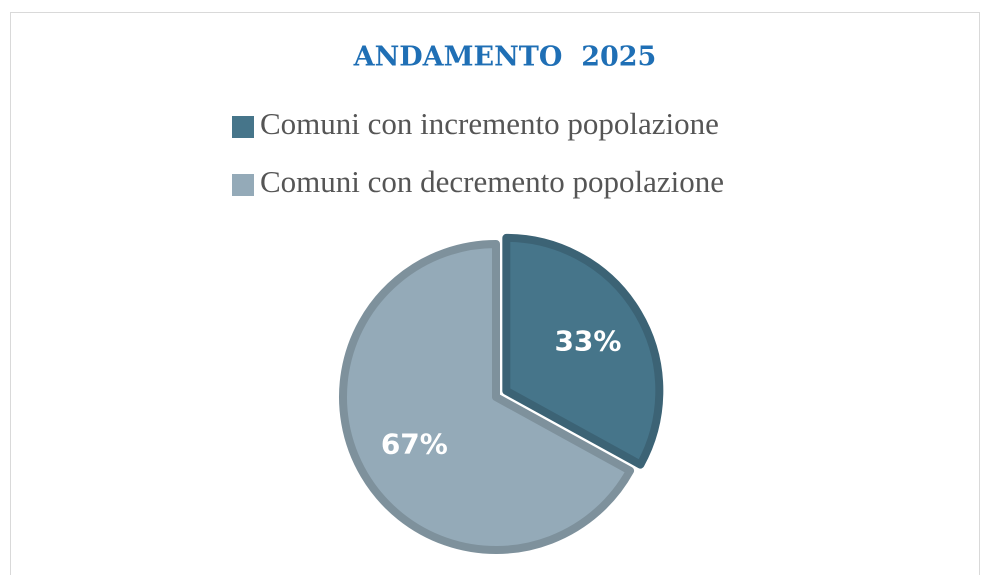 This screenshot has height=575, width=990. I want to click on data-label: 33%, so click(587, 341).